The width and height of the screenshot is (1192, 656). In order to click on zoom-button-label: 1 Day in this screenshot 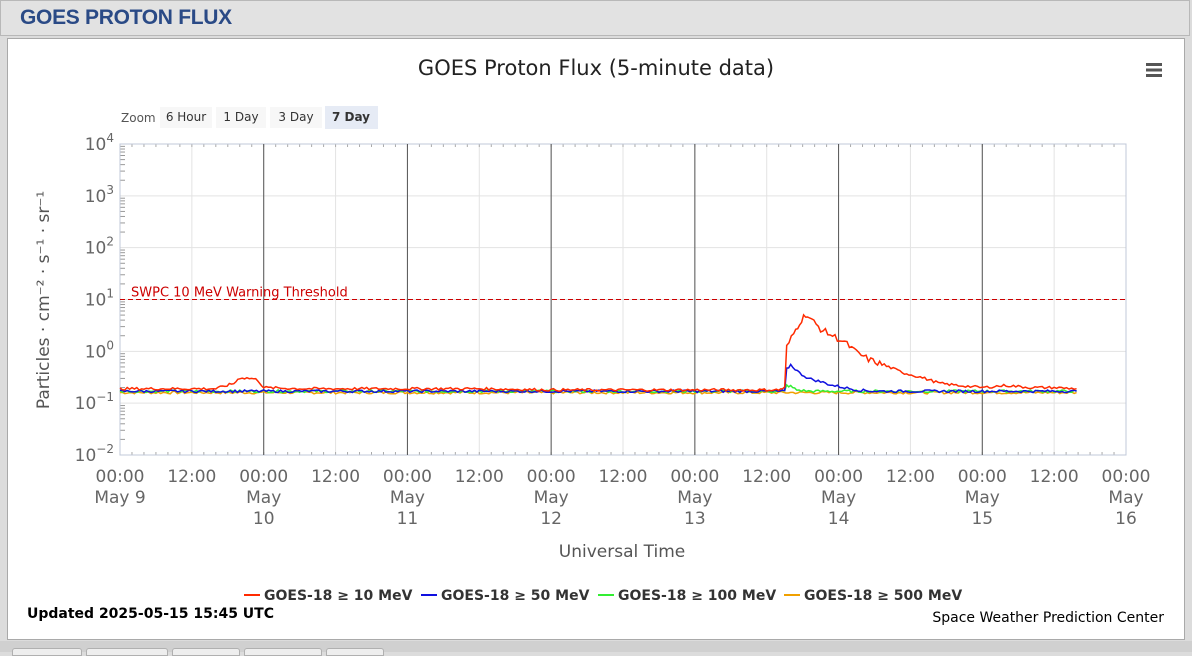, I will do `click(240, 117)`.